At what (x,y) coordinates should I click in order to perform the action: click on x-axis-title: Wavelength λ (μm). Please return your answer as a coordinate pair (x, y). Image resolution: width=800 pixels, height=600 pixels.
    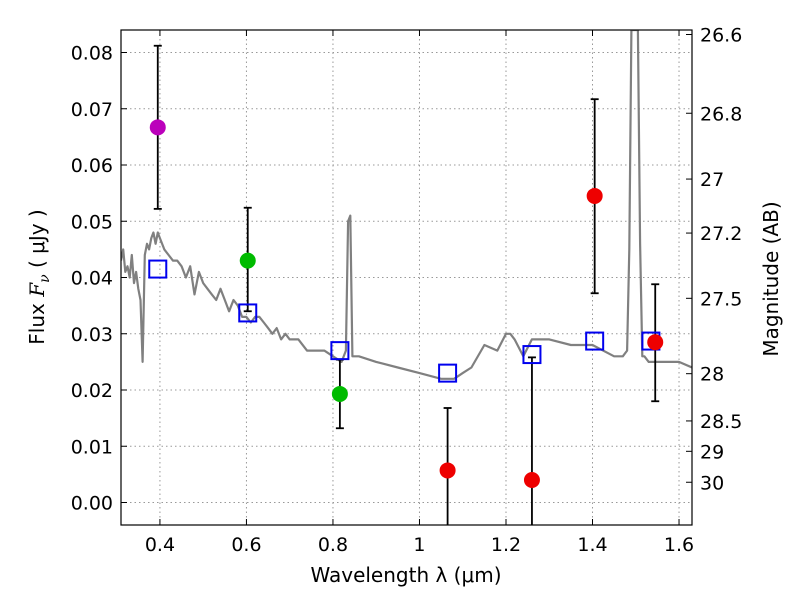
    Looking at the image, I should click on (405, 575).